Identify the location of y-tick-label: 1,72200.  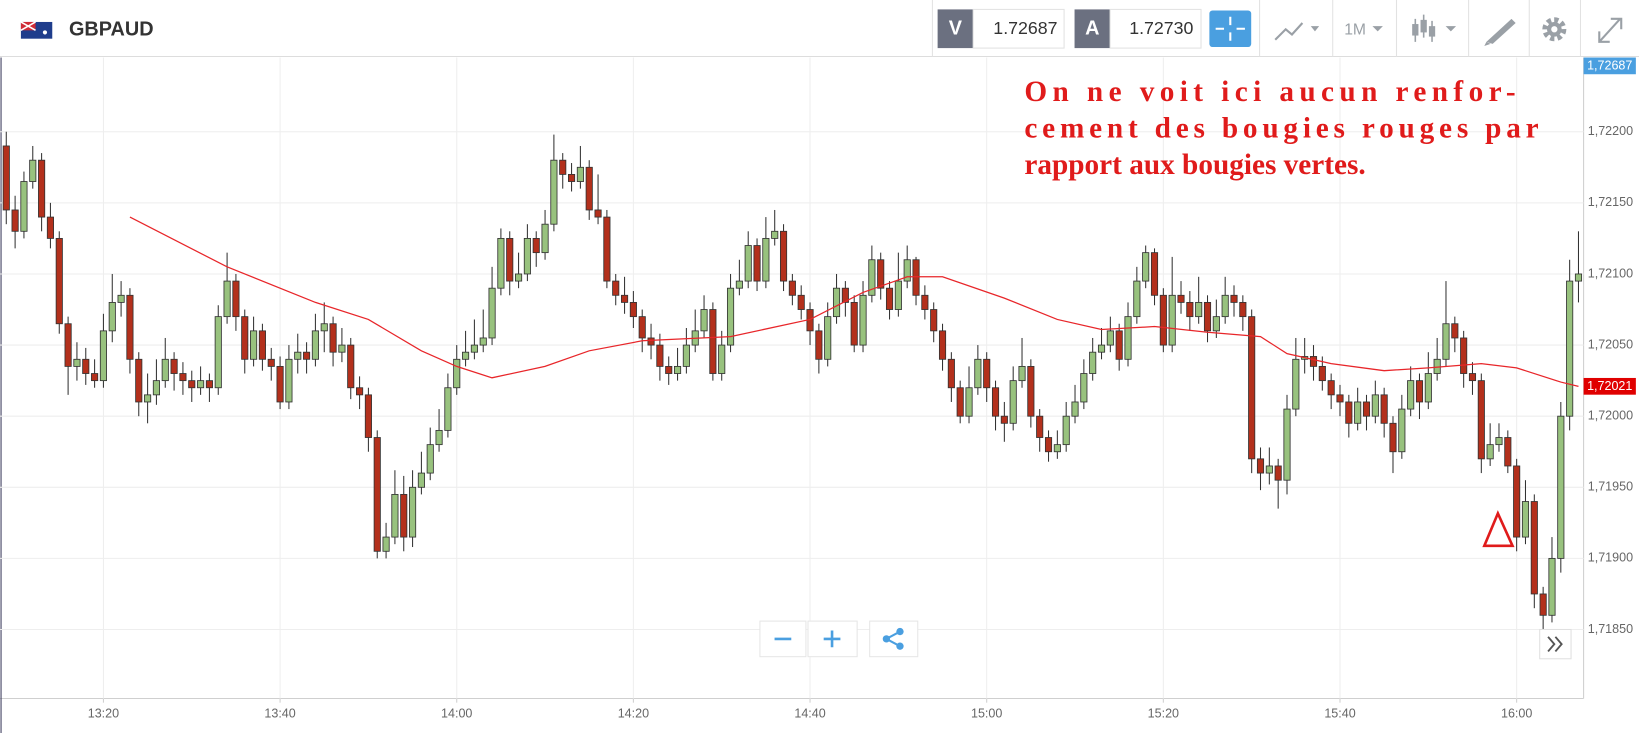
(1610, 131).